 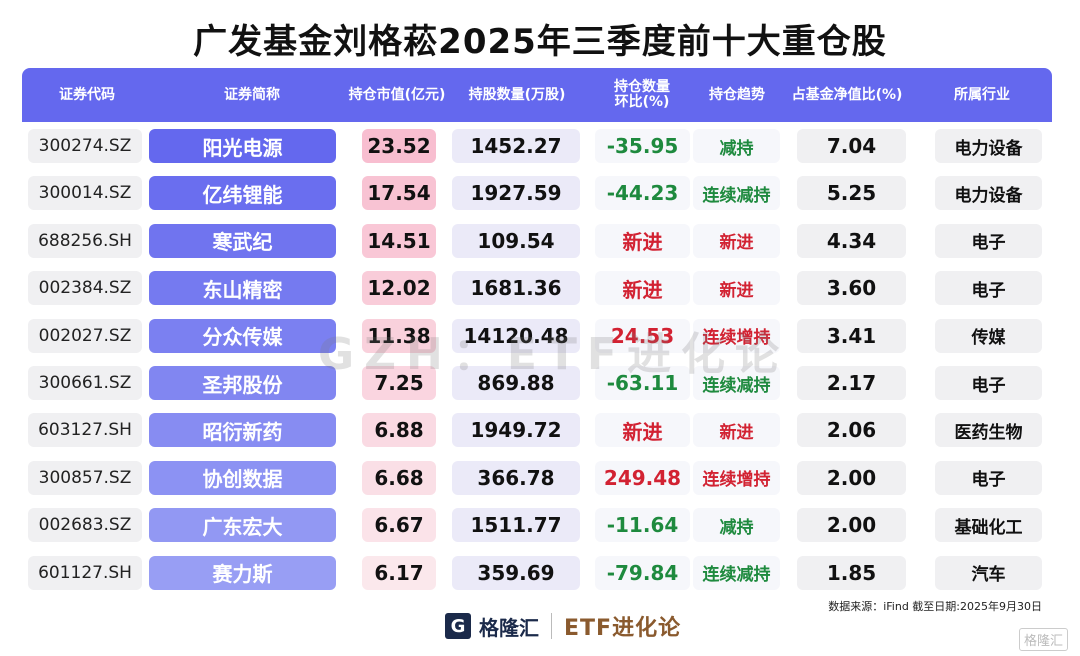 What do you see at coordinates (399, 430) in the screenshot?
I see `cell-market-value: 6.88` at bounding box center [399, 430].